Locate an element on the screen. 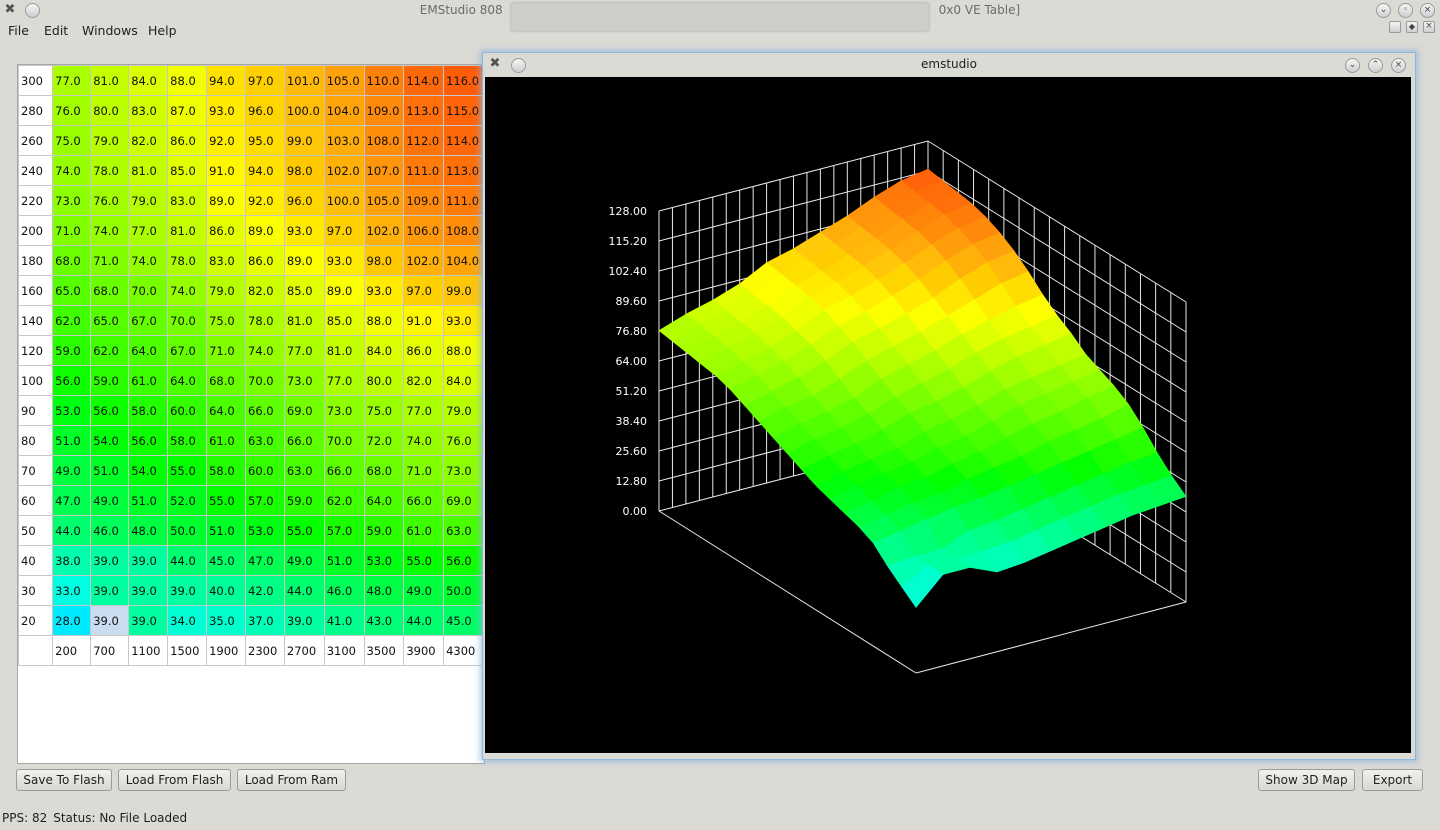  ve-cell: 75.0 is located at coordinates (384, 410).